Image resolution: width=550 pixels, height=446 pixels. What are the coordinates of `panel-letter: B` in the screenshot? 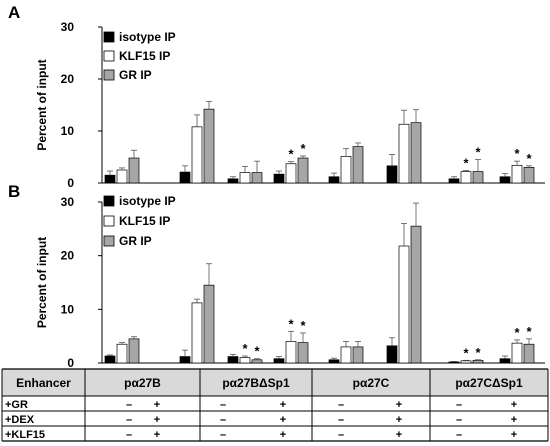 It's located at (14, 191).